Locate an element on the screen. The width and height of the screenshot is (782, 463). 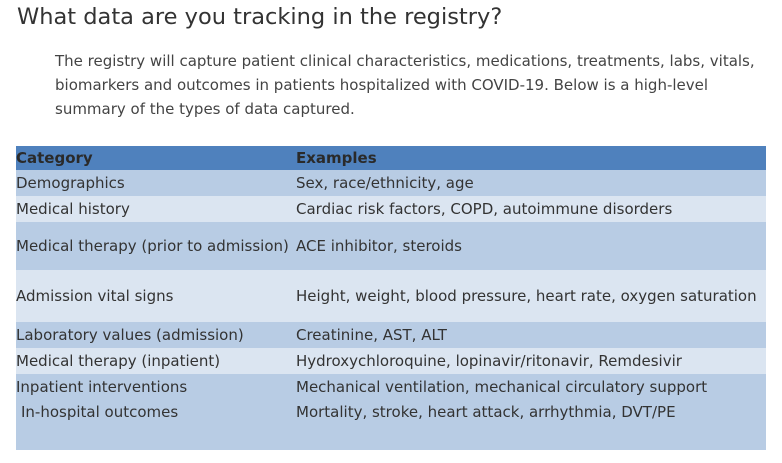
category-cell: Demographics is located at coordinates (154, 183).